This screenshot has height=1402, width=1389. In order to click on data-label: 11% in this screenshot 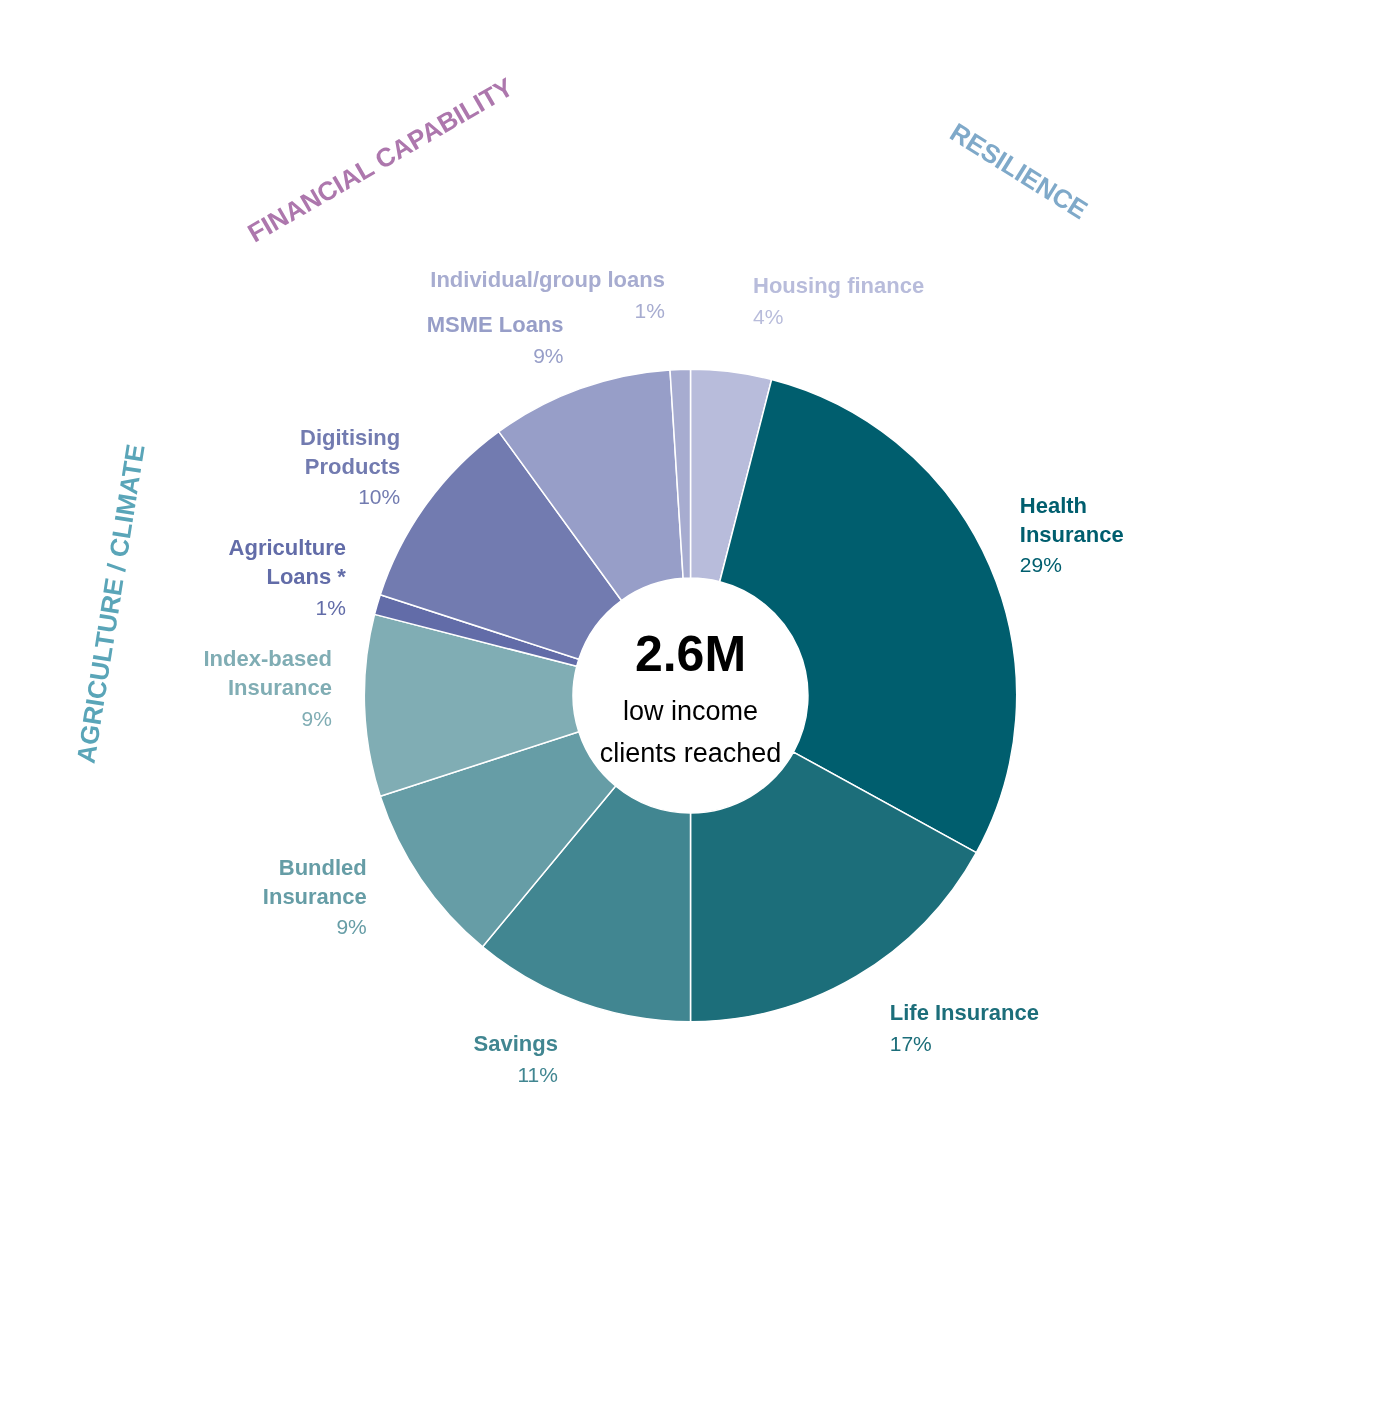, I will do `click(537, 1074)`.